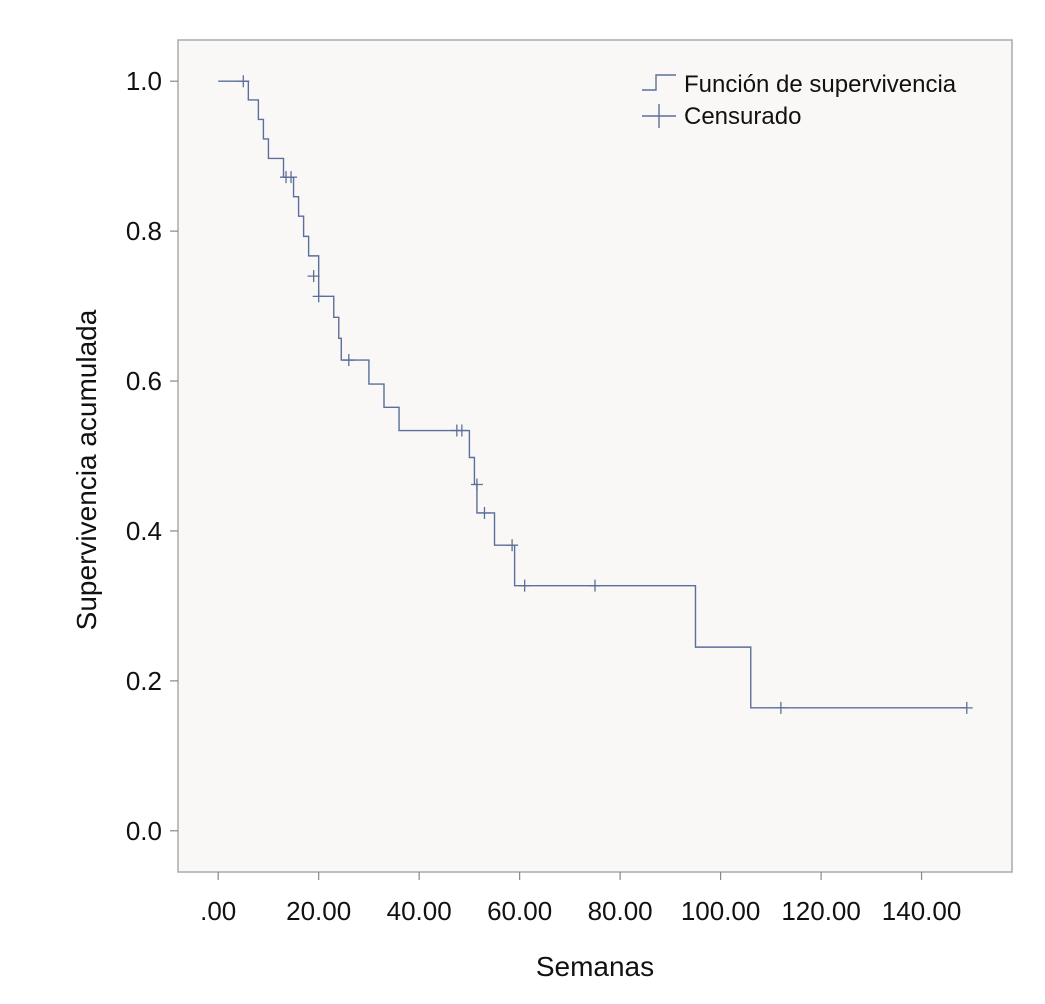 Image resolution: width=1045 pixels, height=1004 pixels. What do you see at coordinates (922, 911) in the screenshot?
I see `x-tick-label: 140.00` at bounding box center [922, 911].